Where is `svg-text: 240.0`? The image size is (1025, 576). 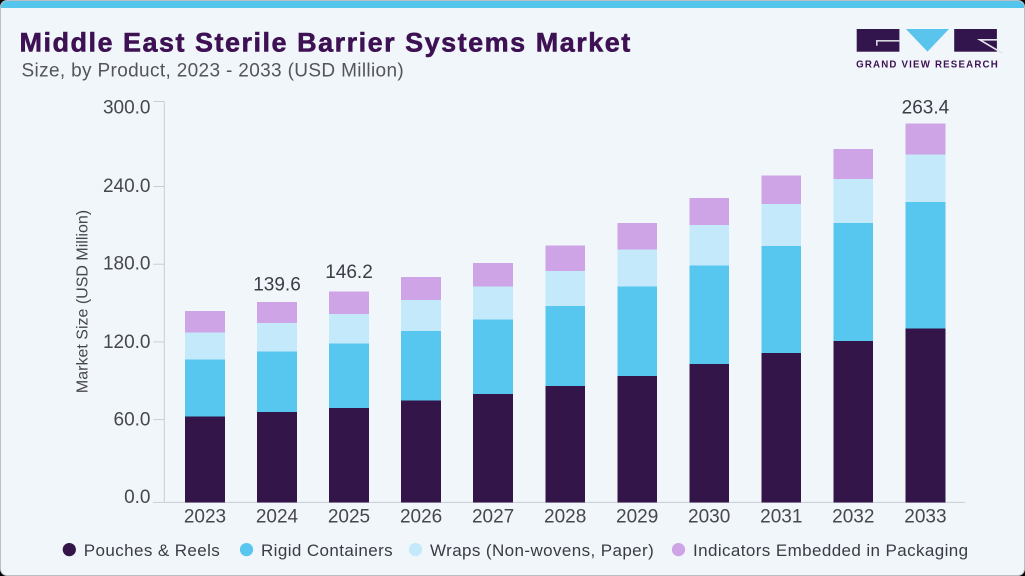 svg-text: 240.0 is located at coordinates (127, 186).